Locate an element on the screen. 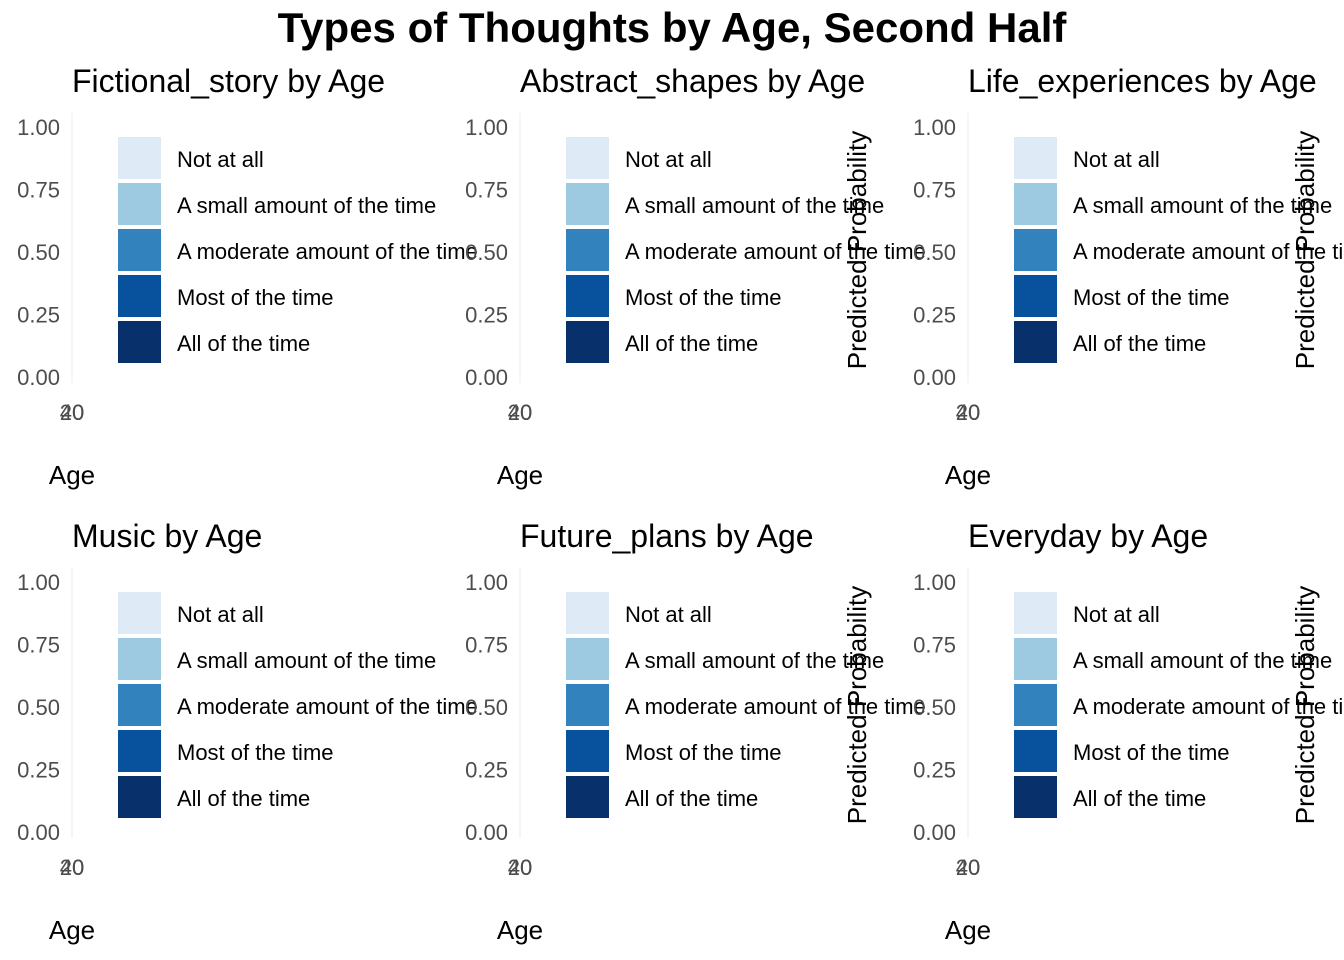 This screenshot has height=960, width=1344. panel-title: Fictional_story by Age is located at coordinates (228, 81).